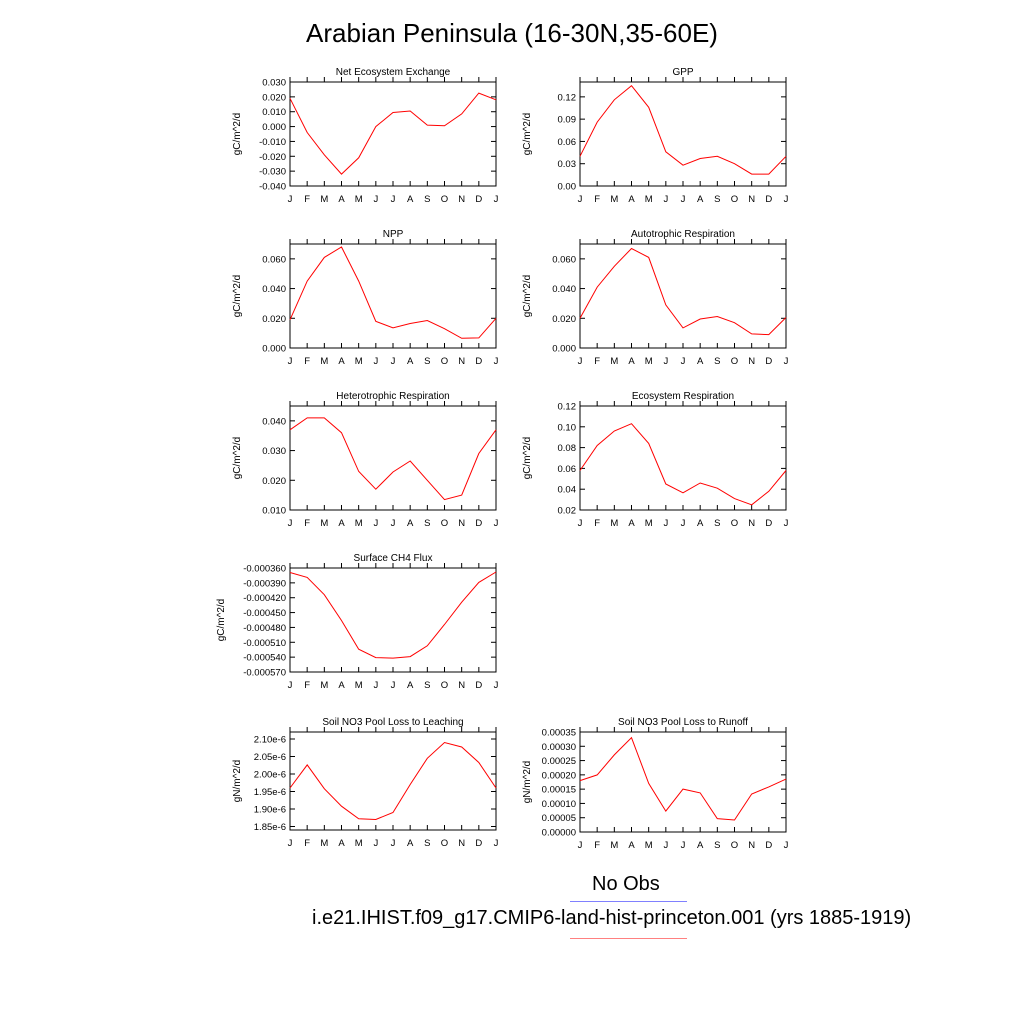  I want to click on y-tick-label: -0.000510, so click(264, 643).